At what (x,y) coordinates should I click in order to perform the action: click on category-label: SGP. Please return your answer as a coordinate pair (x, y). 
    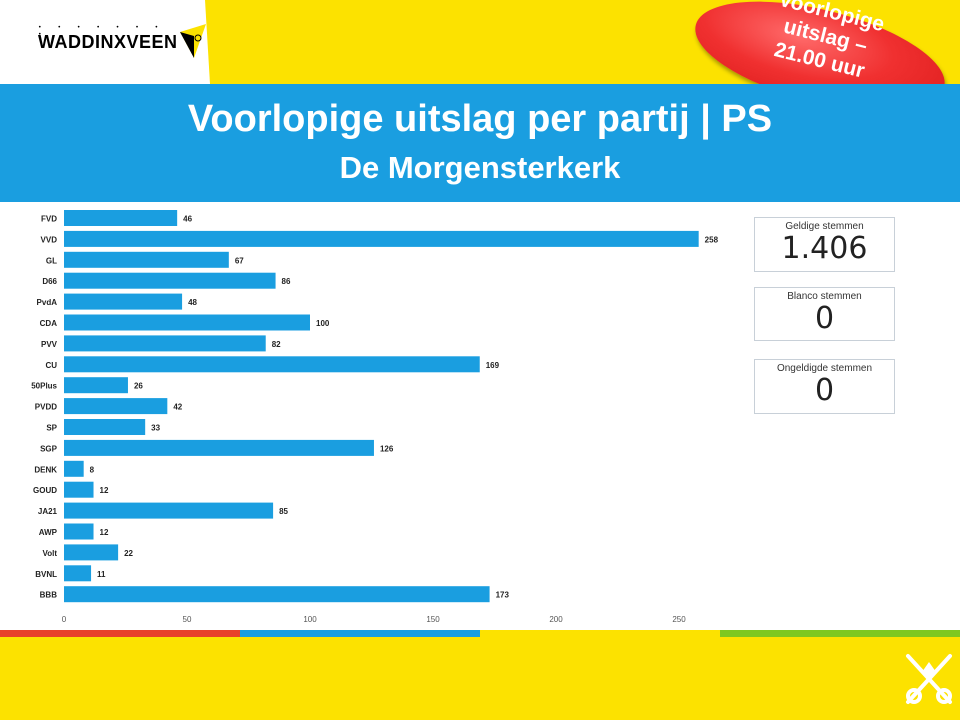
    Looking at the image, I should click on (49, 448).